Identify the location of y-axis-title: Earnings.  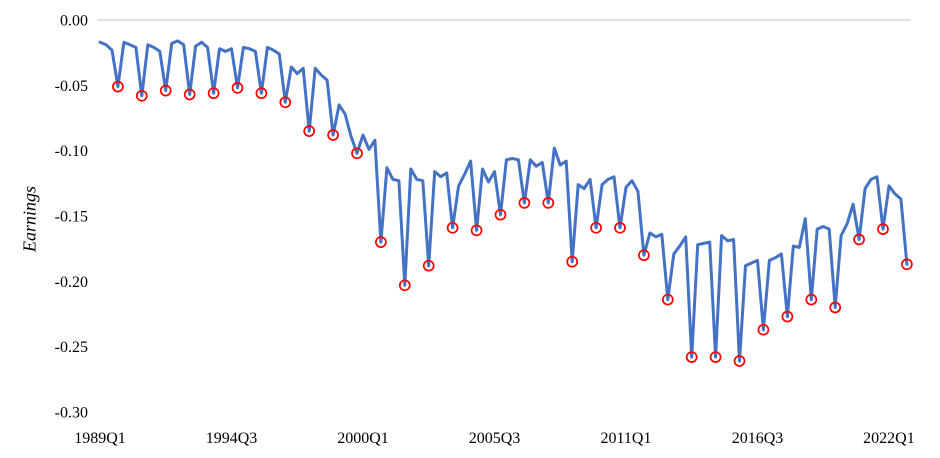
(29, 219).